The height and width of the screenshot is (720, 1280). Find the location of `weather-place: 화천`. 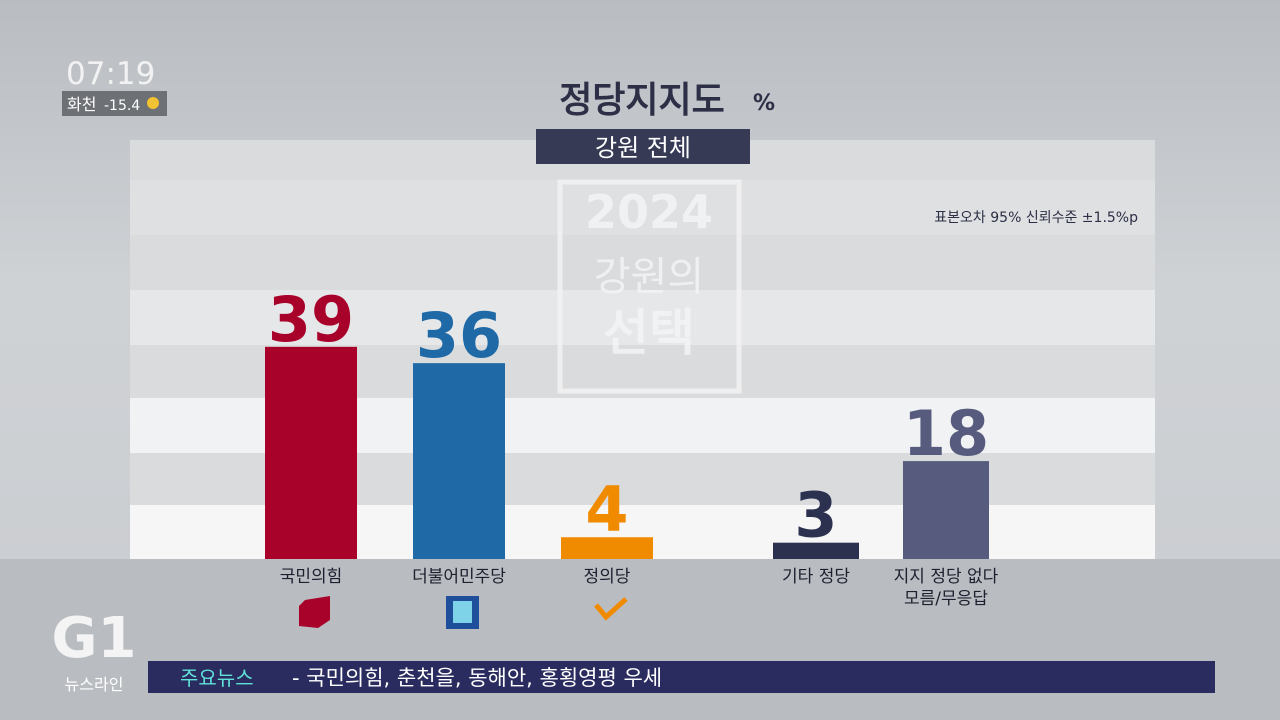

weather-place: 화천 is located at coordinates (81, 104).